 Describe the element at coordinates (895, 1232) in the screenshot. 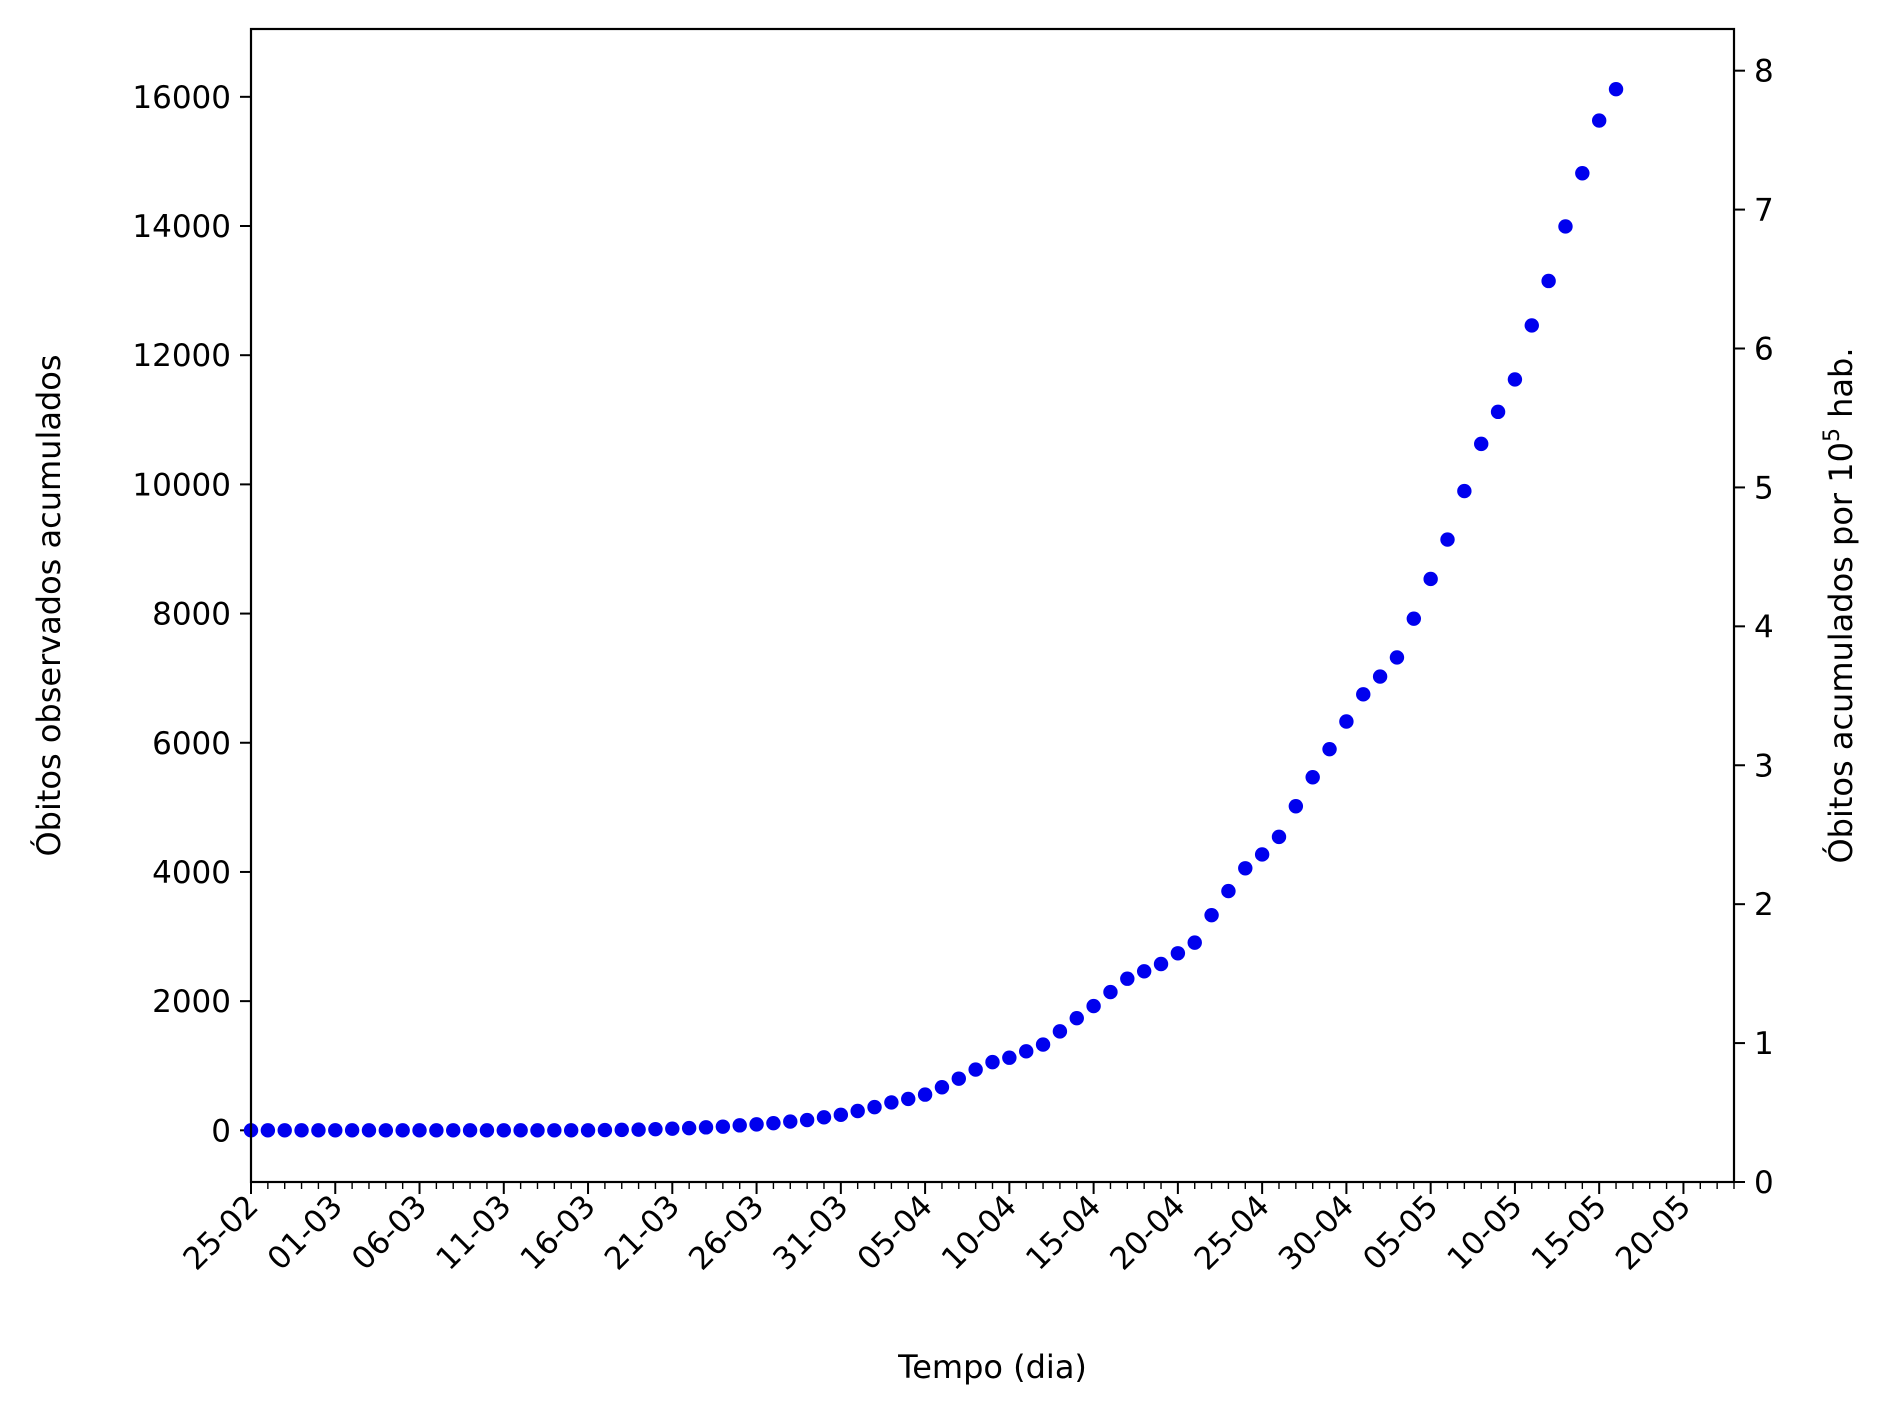

I see `x-tick-label: 05-04` at that location.